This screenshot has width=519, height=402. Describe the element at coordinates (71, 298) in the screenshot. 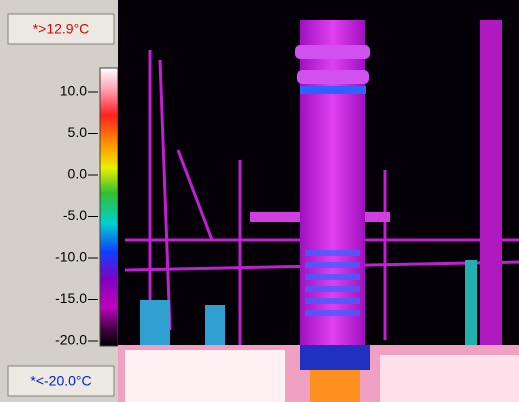

I see `scale-tick-label: -15.0` at that location.